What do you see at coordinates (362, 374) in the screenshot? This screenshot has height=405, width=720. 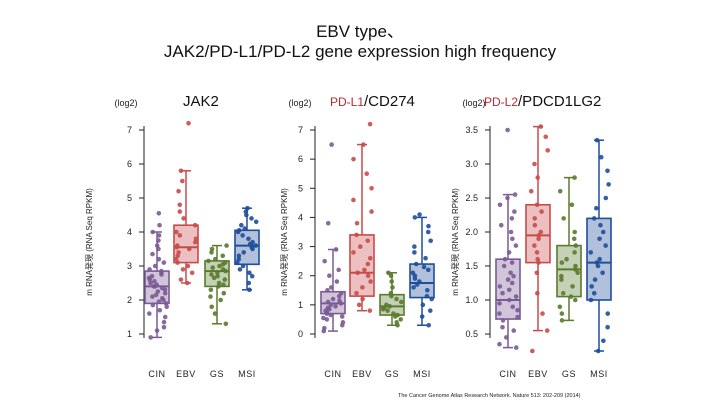 I see `panel-2-ebv-category-label: EBV` at bounding box center [362, 374].